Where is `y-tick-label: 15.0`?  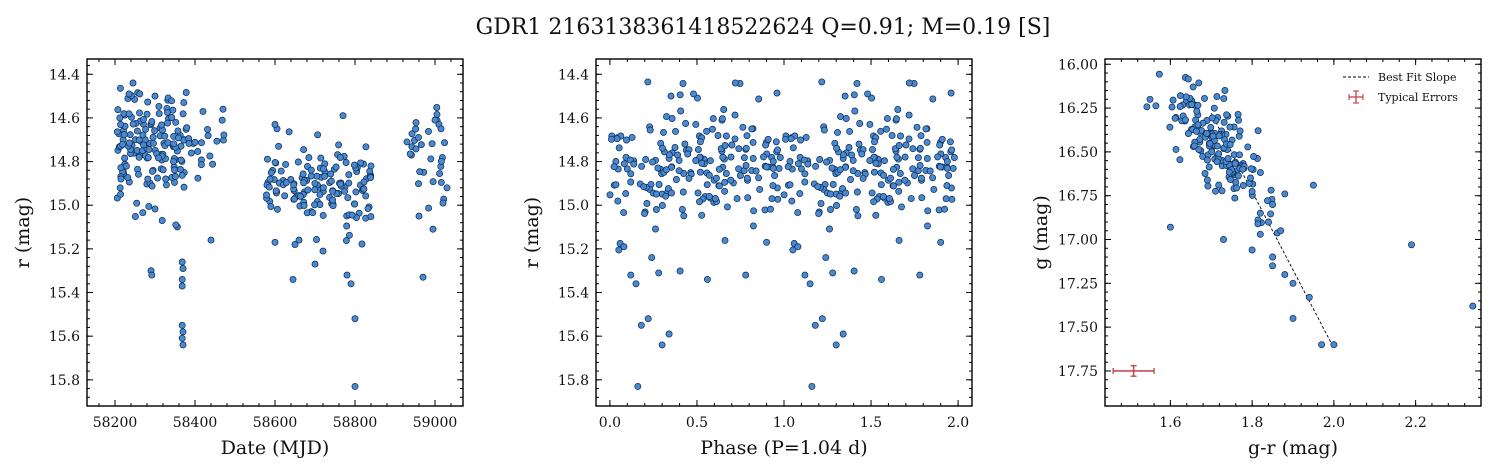 y-tick-label: 15.0 is located at coordinates (64, 206).